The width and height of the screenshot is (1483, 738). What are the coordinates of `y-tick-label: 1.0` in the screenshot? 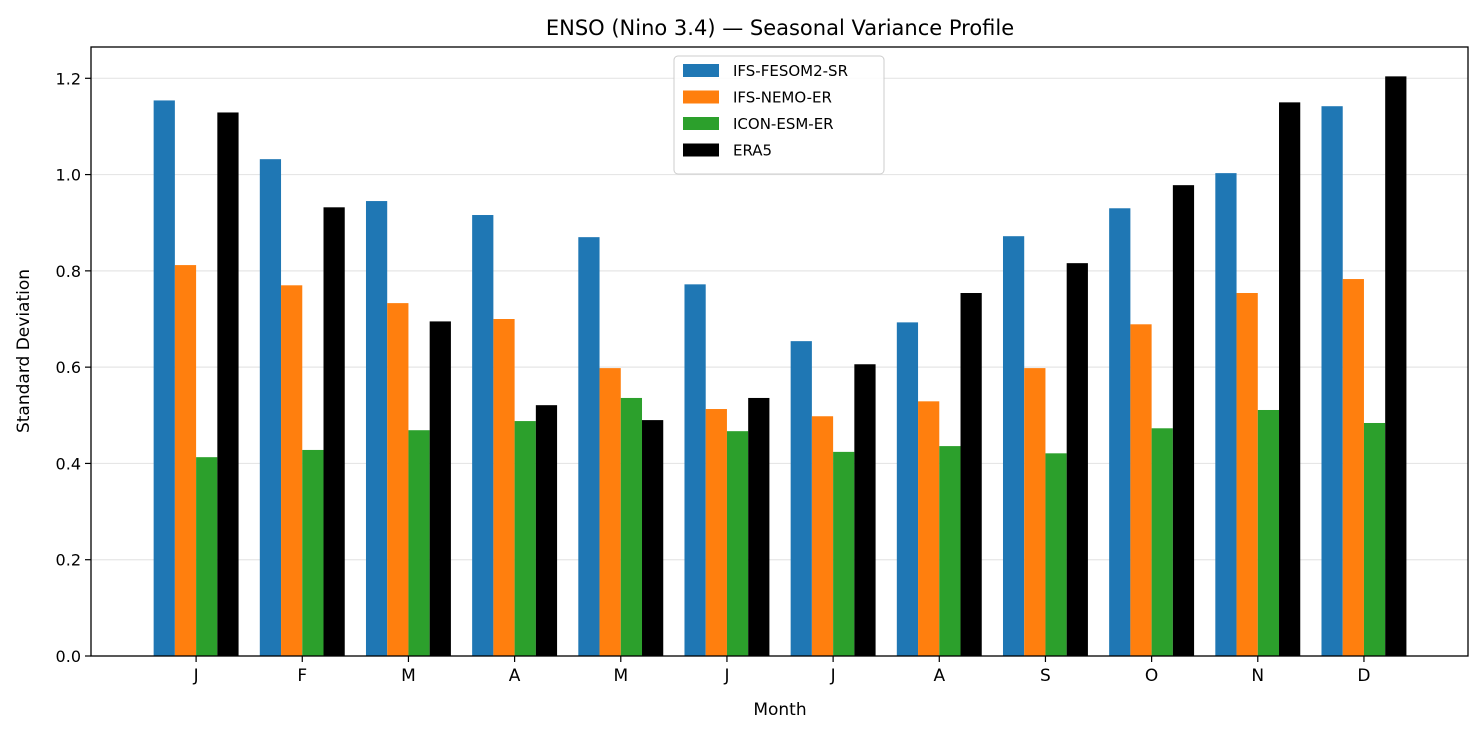 It's located at (68, 175).